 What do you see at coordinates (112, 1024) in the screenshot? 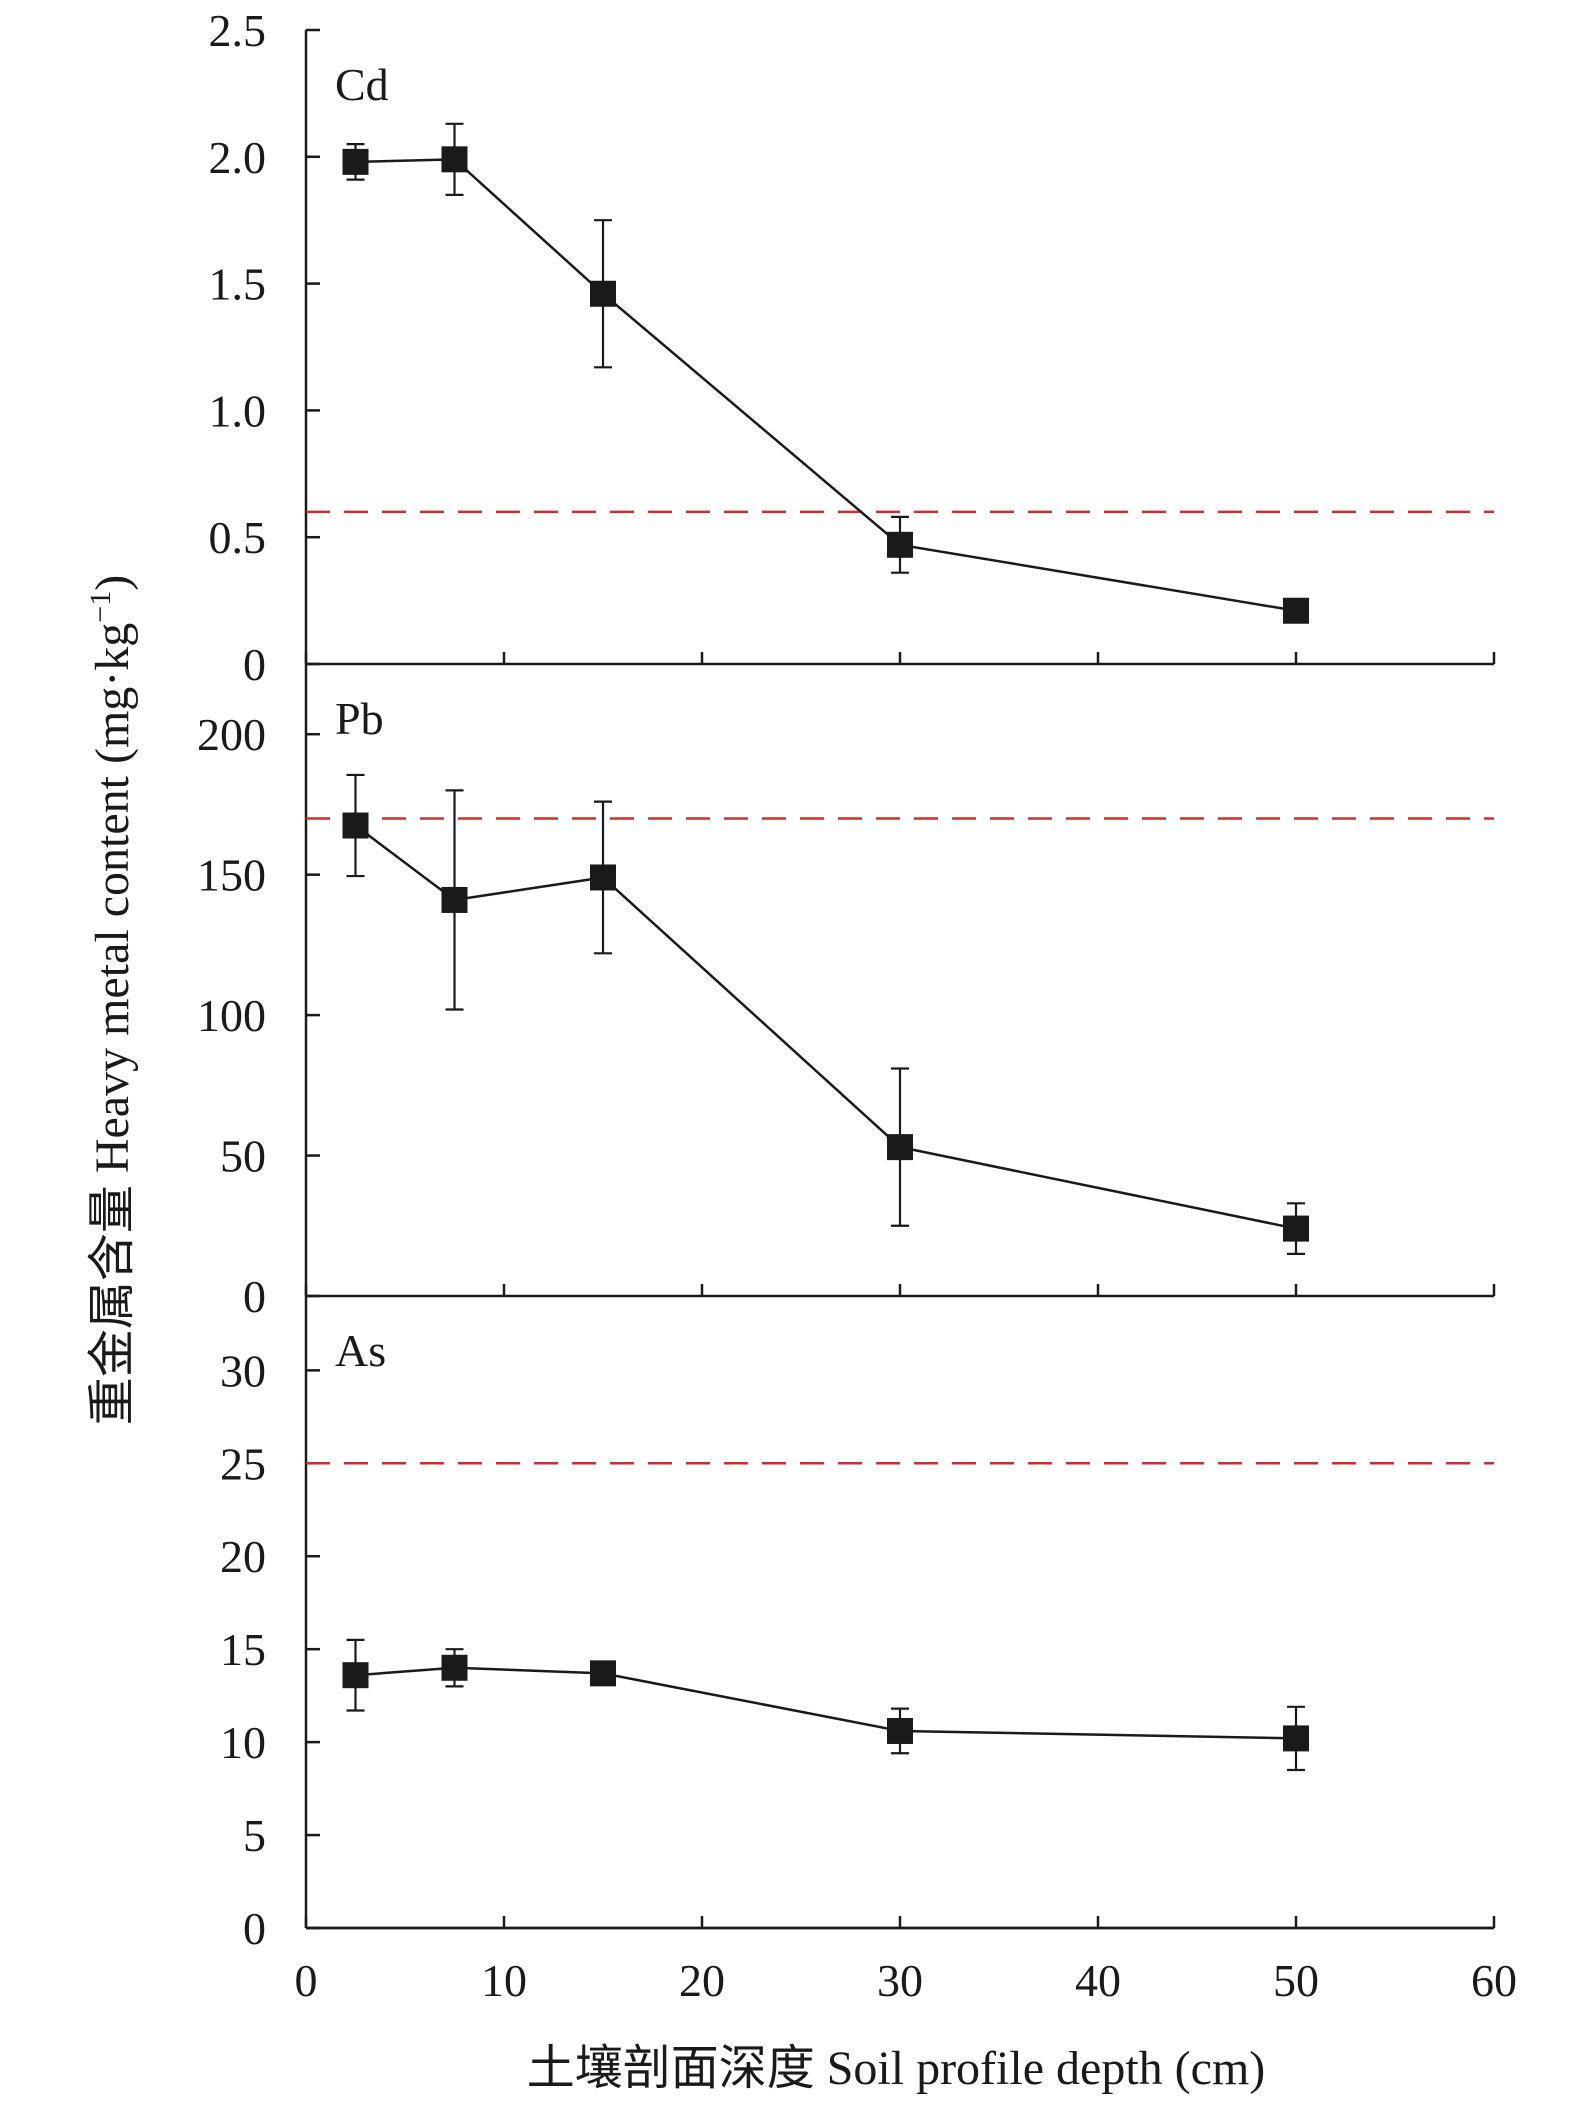
I see `y-axis-label-main: 重金属含量 Heavy metal content (mg·kg` at bounding box center [112, 1024].